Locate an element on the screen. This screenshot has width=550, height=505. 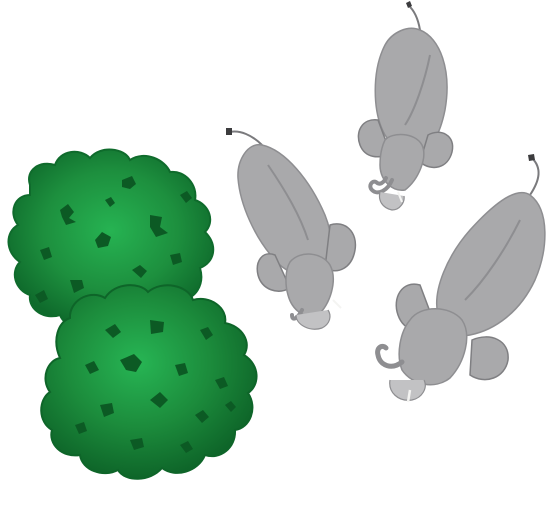
tail-bottom-right is located at coordinates (534, 176).